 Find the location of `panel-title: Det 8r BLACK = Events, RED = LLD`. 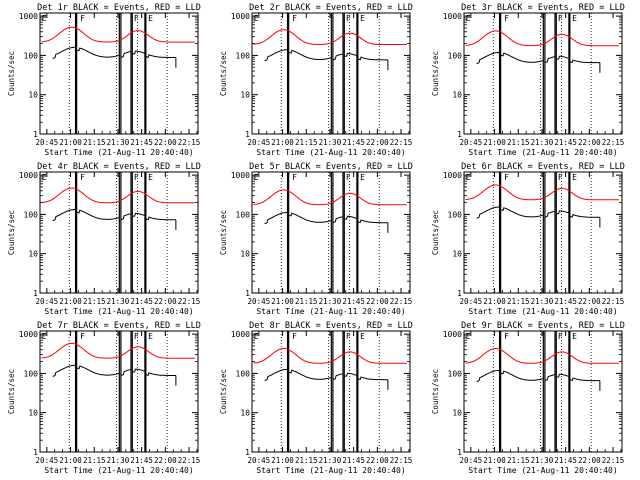

panel-title: Det 8r BLACK = Events, RED = LLD is located at coordinates (331, 326).